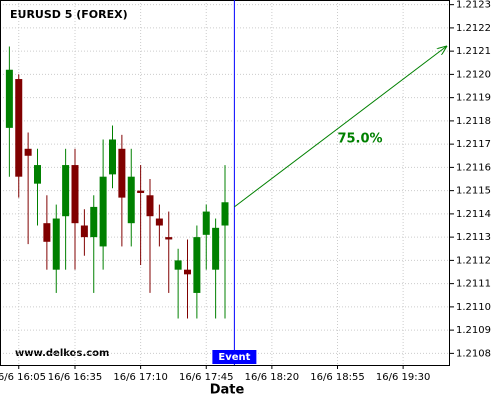 Image resolution: width=500 pixels, height=404 pixels. Describe the element at coordinates (473, 167) in the screenshot. I see `y-tick-label: 1.2116` at that location.